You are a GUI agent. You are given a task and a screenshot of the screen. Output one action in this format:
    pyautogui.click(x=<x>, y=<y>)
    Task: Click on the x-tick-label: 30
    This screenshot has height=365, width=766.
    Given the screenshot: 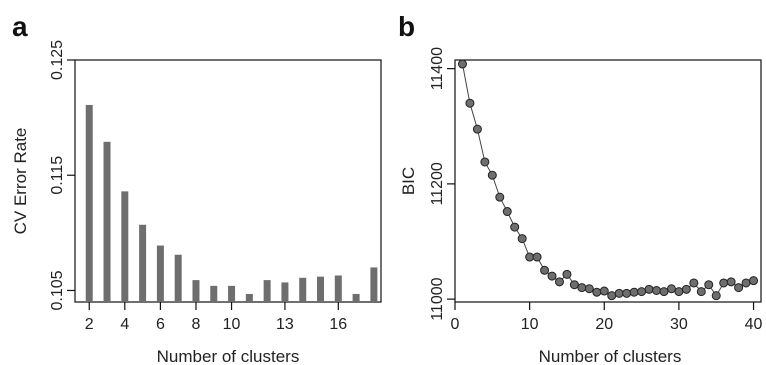 What is the action you would take?
    pyautogui.click(x=679, y=324)
    